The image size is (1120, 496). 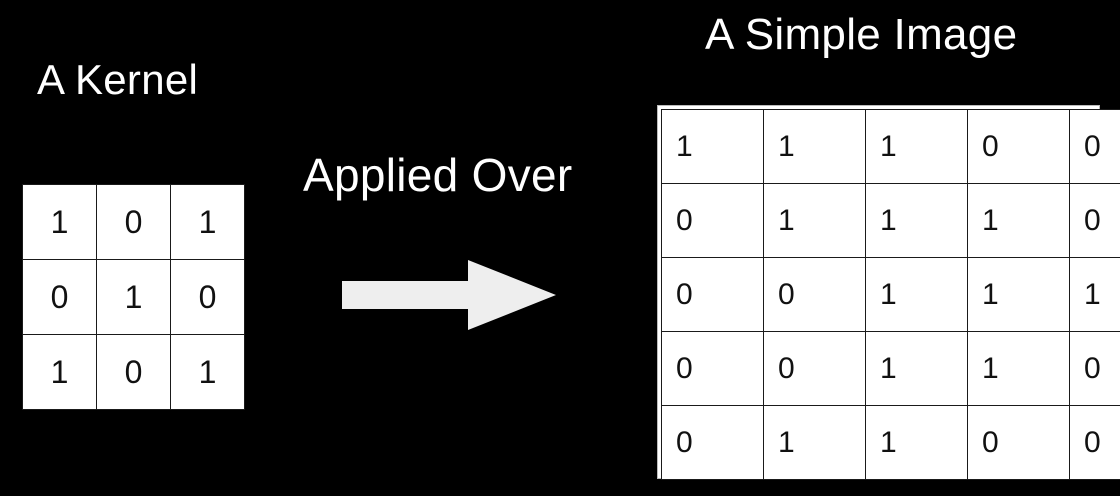 I want to click on image-row: 0 0 1 1 0, so click(x=890, y=368).